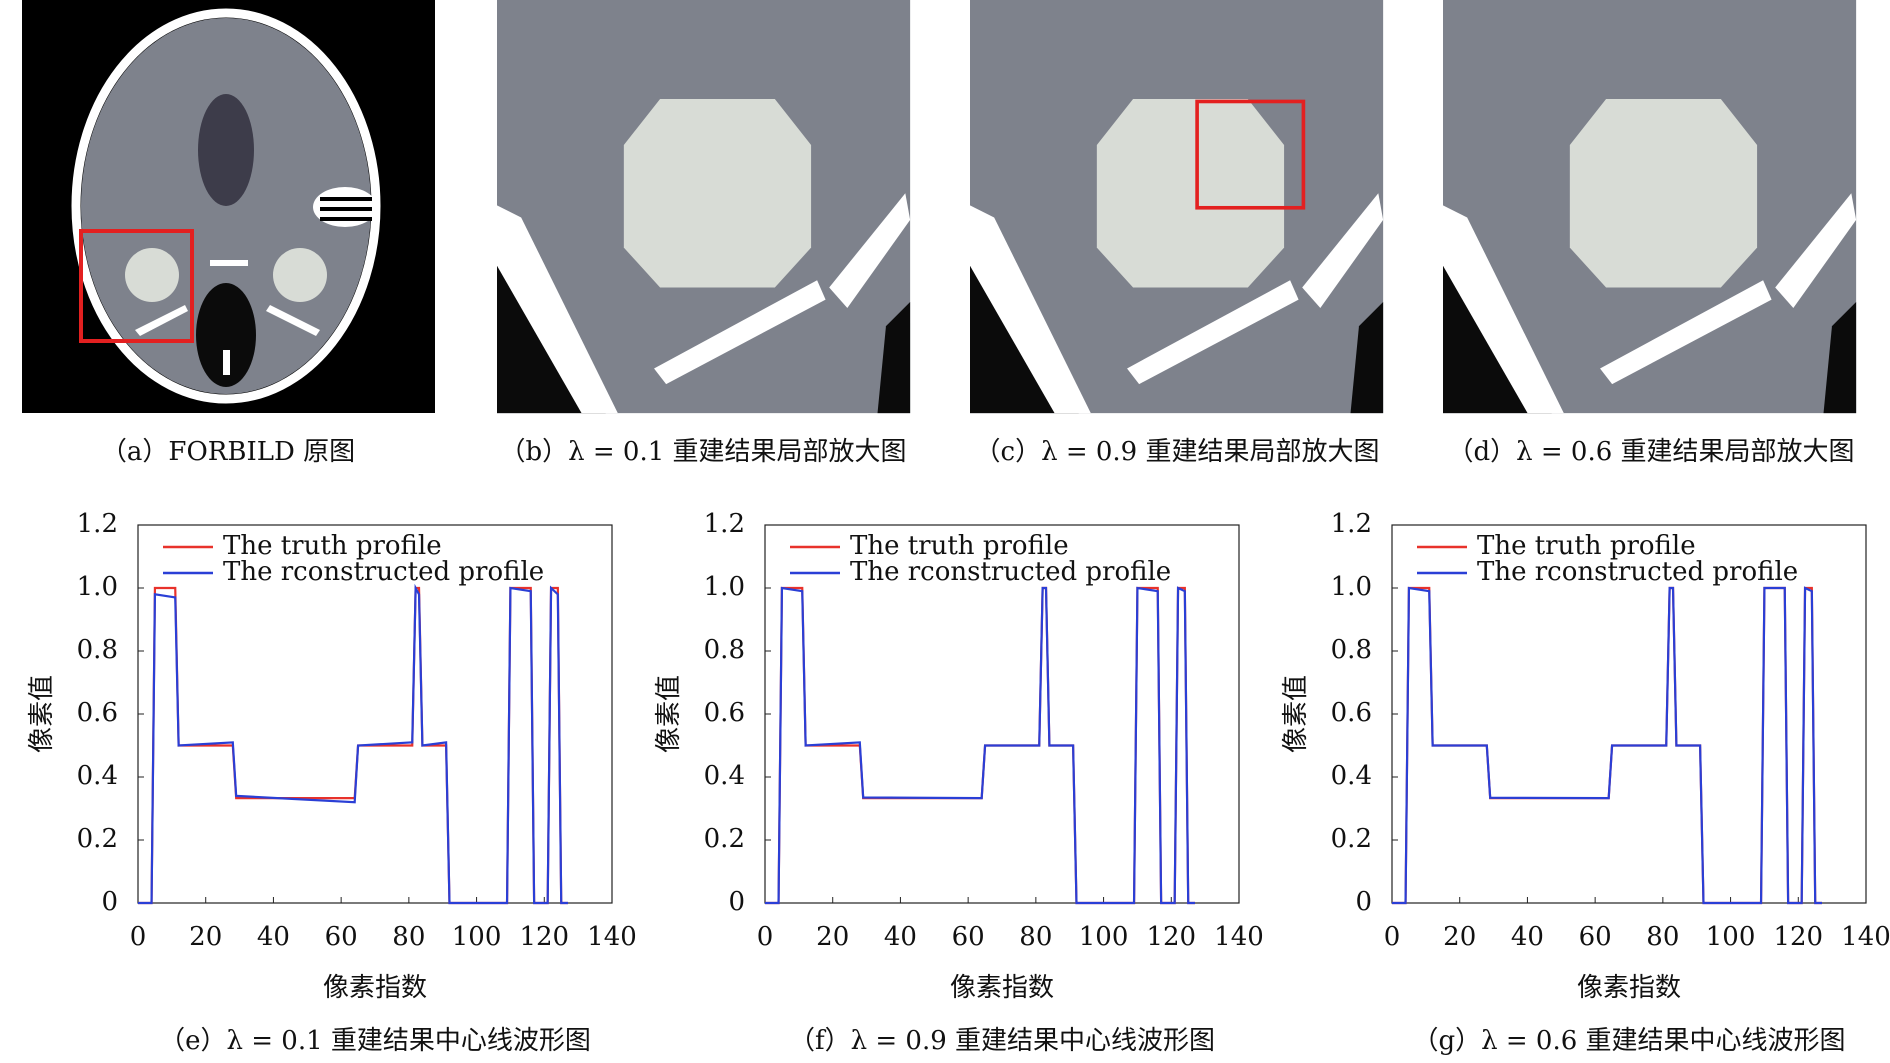 This screenshot has height=1063, width=1890. I want to click on chart-caption: （g）λ = 0.6 重建结果中心线波形图, so click(1628, 1041).